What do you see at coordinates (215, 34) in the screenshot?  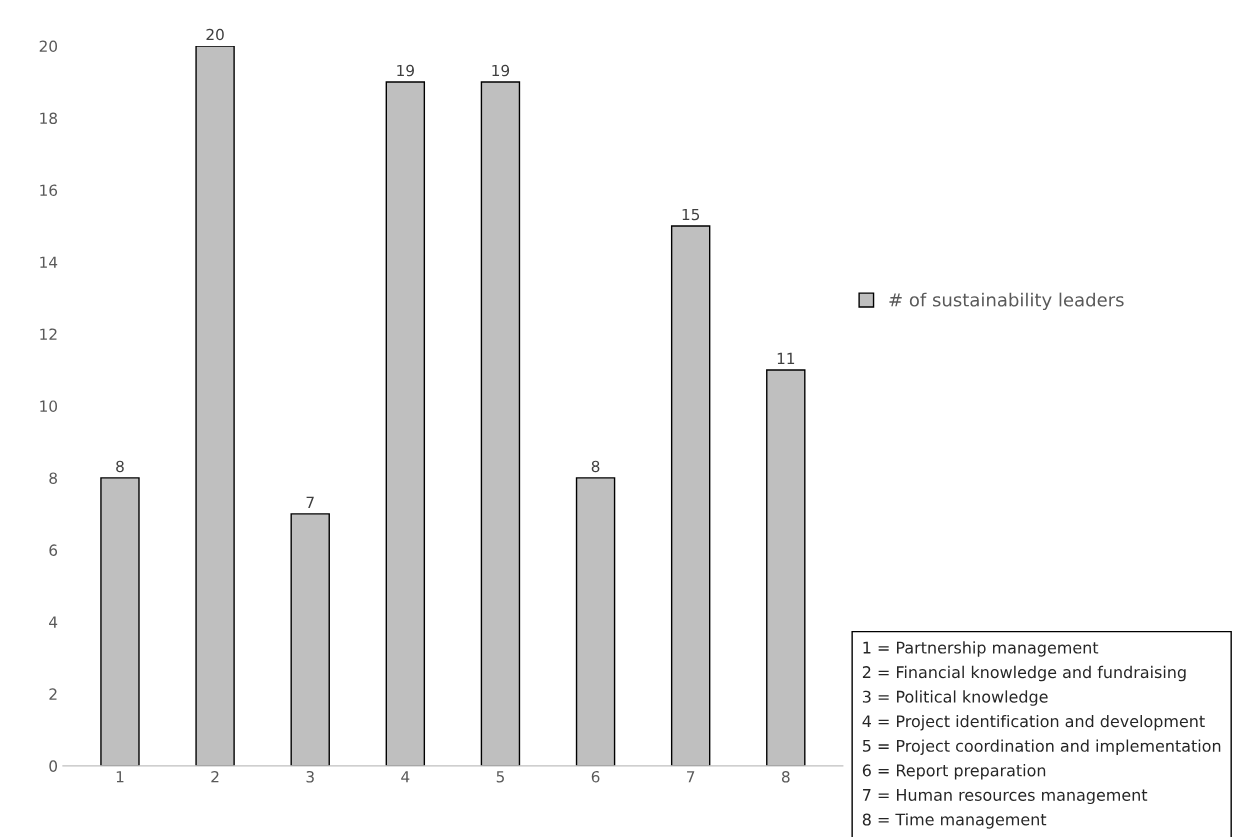 I see `data-label: 20` at bounding box center [215, 34].